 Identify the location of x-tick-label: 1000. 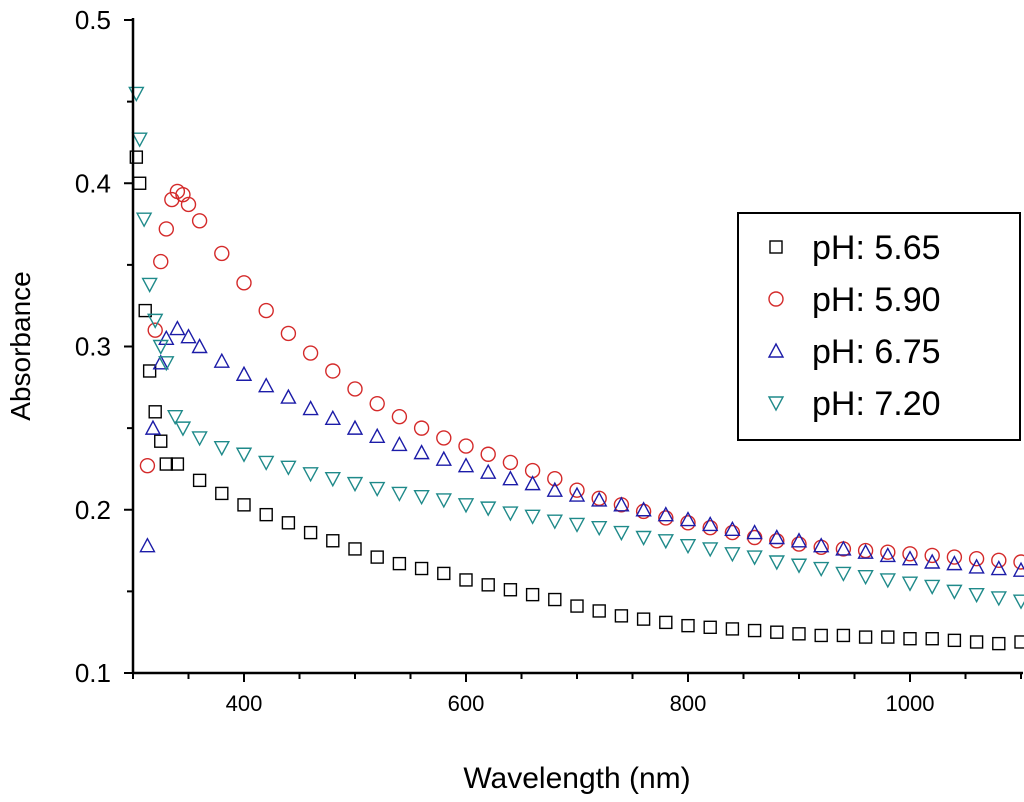
(910, 703).